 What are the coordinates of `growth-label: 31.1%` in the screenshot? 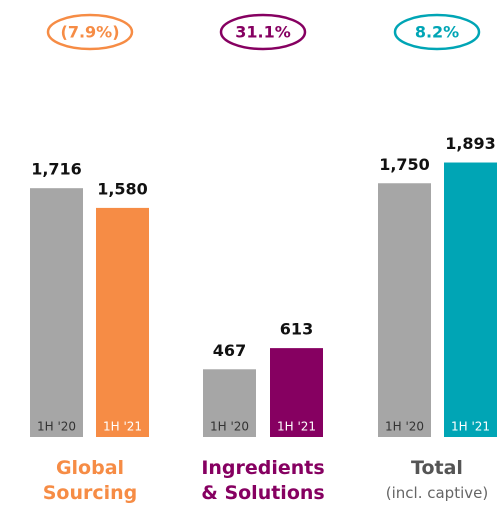 It's located at (263, 32).